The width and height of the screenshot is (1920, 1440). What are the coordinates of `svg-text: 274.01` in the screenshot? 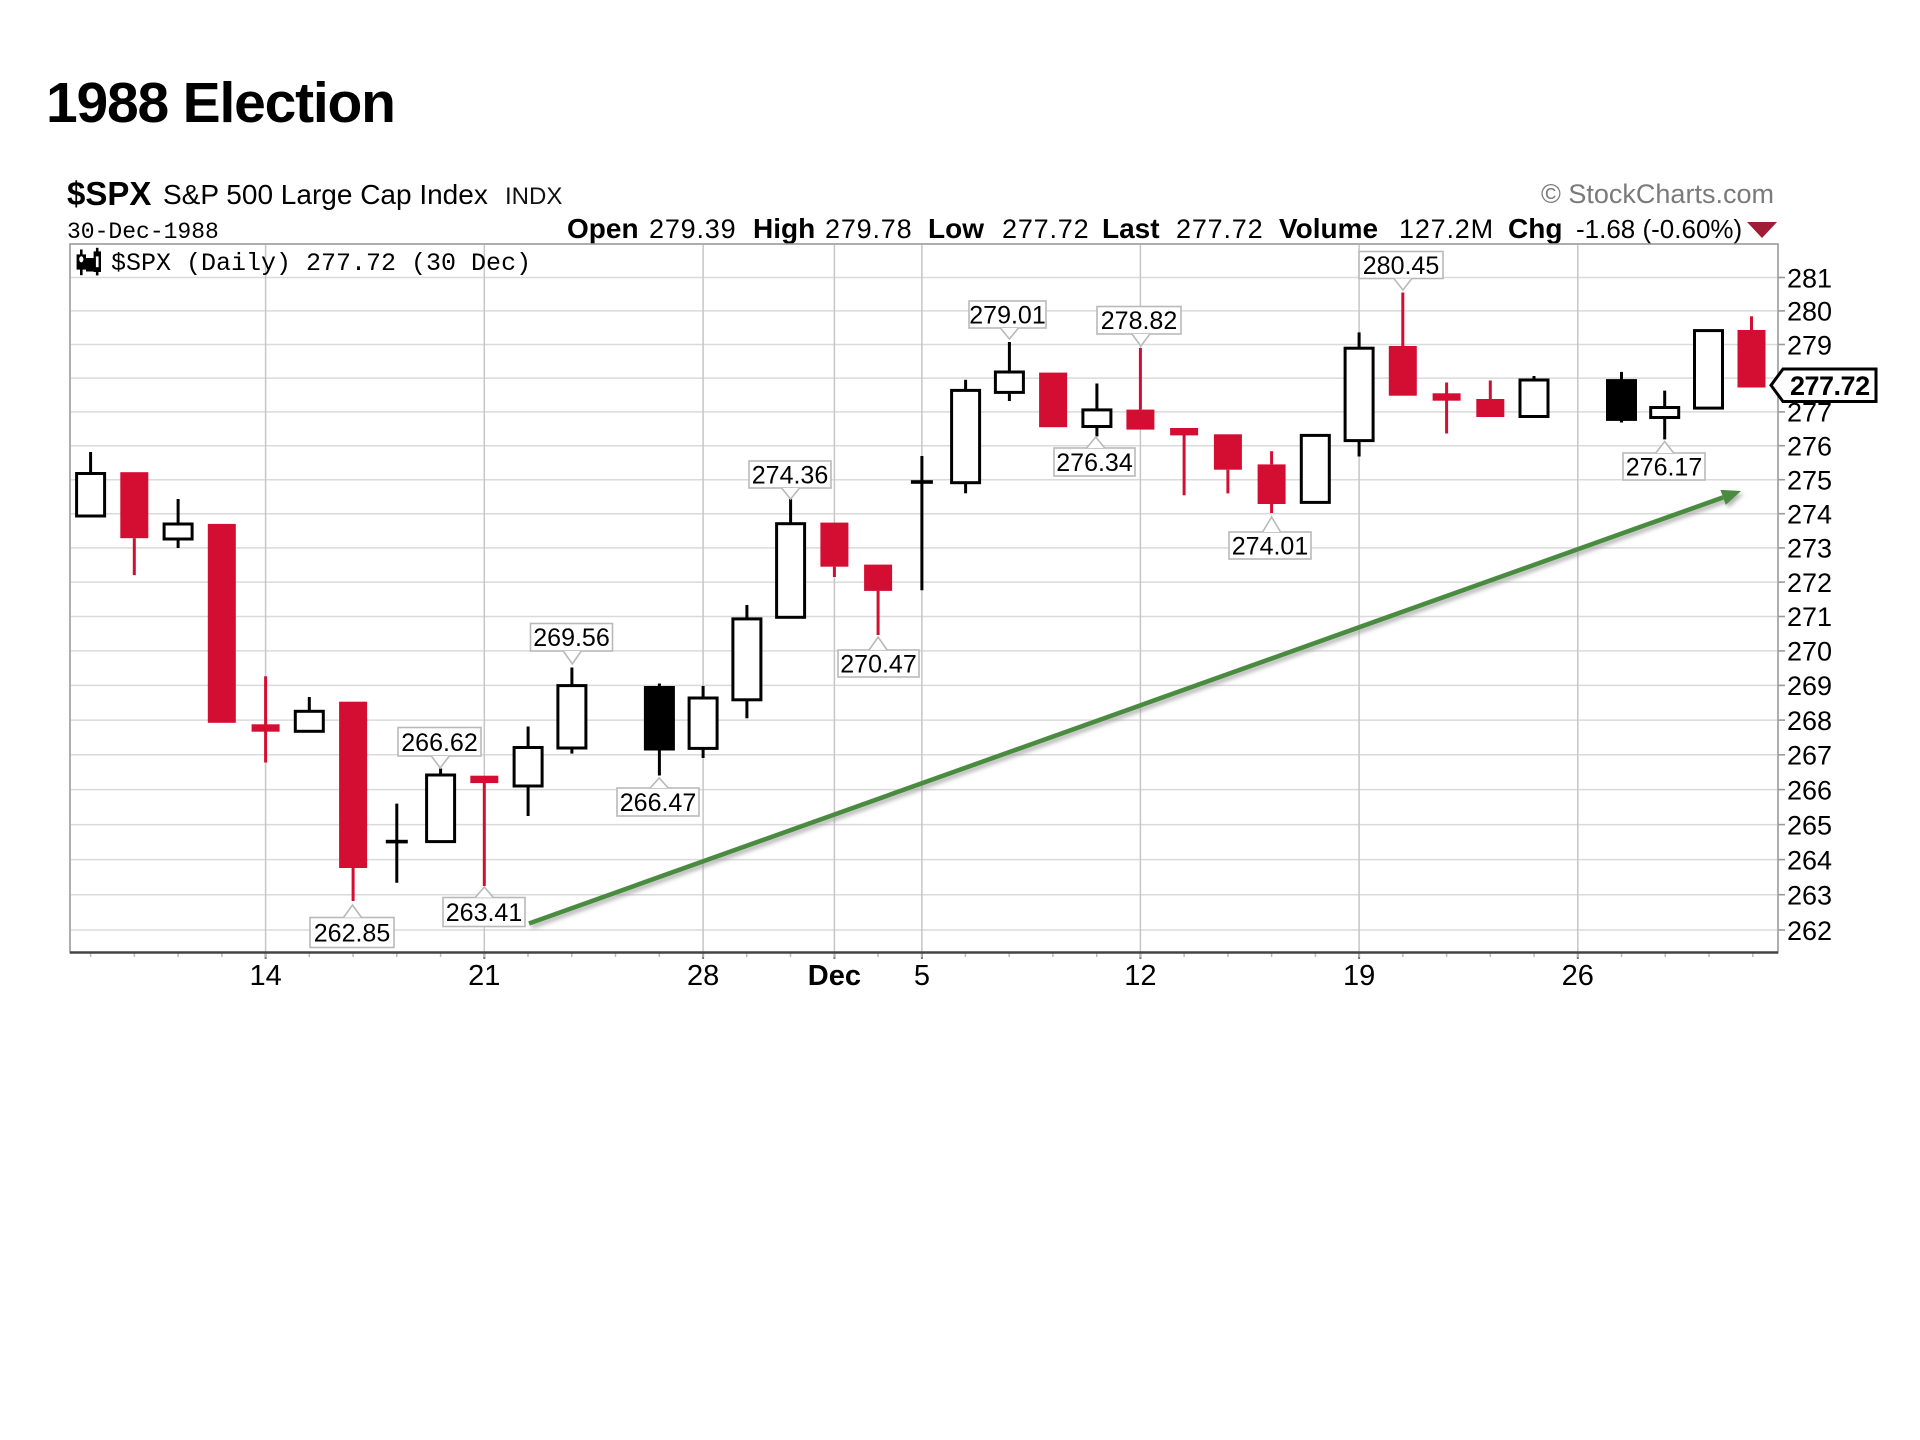 It's located at (1270, 547).